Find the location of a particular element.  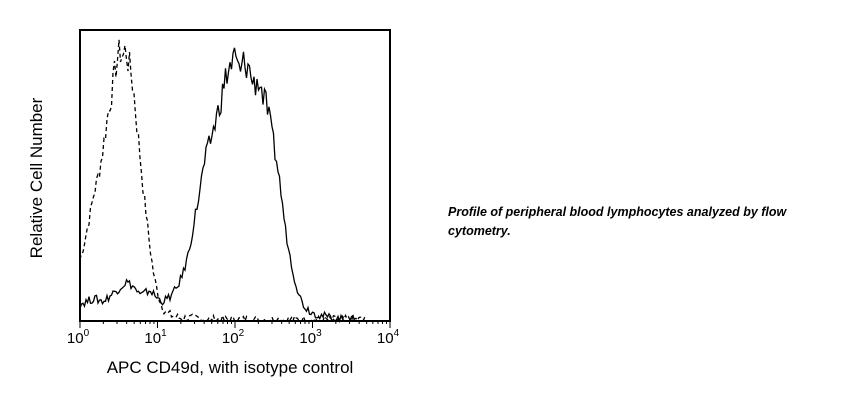

x-tick-label: 10¹ is located at coordinates (155, 337).